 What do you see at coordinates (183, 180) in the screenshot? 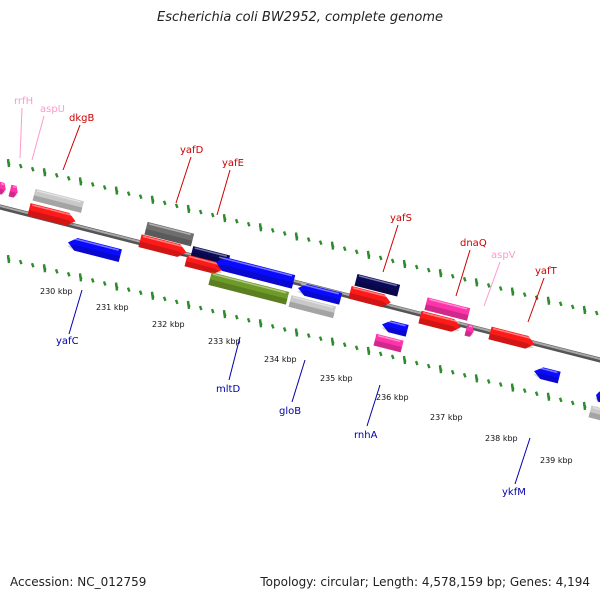
I see `leader-line-yafD` at bounding box center [183, 180].